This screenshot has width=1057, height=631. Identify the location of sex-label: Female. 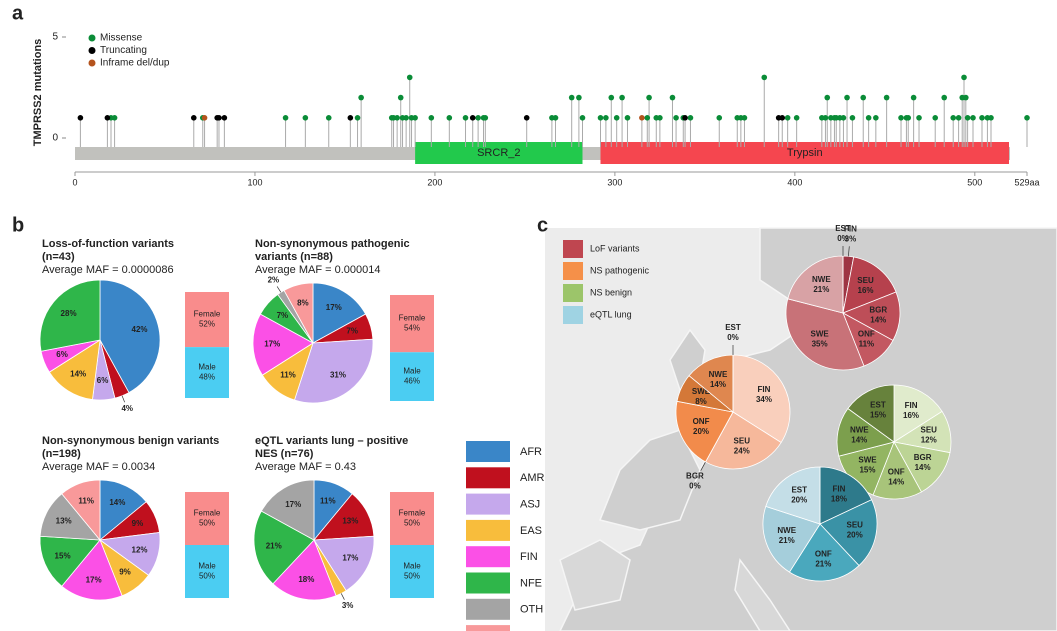
(207, 314).